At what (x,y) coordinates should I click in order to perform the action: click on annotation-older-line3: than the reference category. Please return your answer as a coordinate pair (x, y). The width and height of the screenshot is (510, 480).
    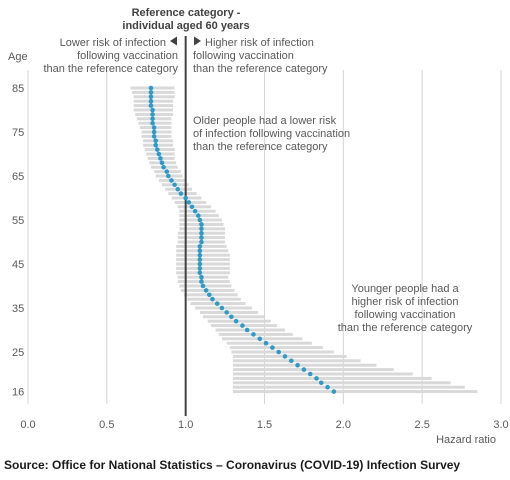
    Looking at the image, I should click on (260, 147).